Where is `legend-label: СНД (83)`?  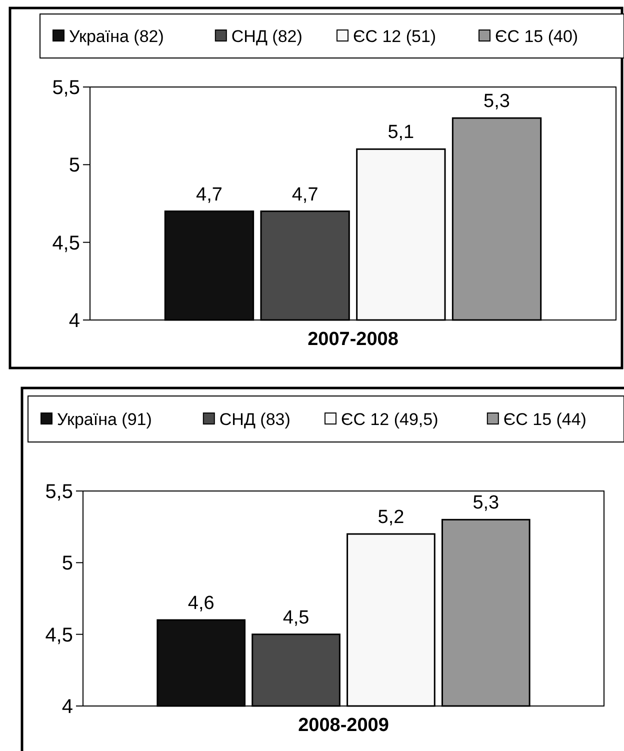 legend-label: СНД (83) is located at coordinates (254, 419).